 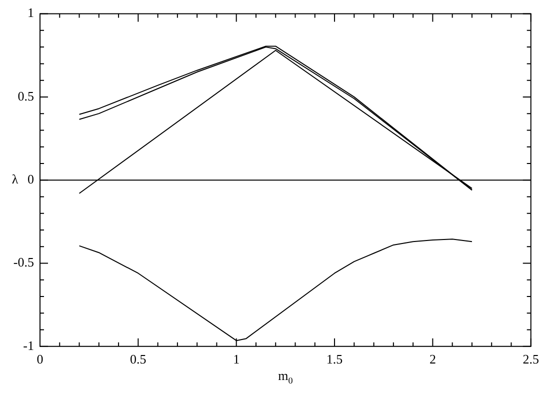 I want to click on y-tick-label: 1, so click(x=31, y=12).